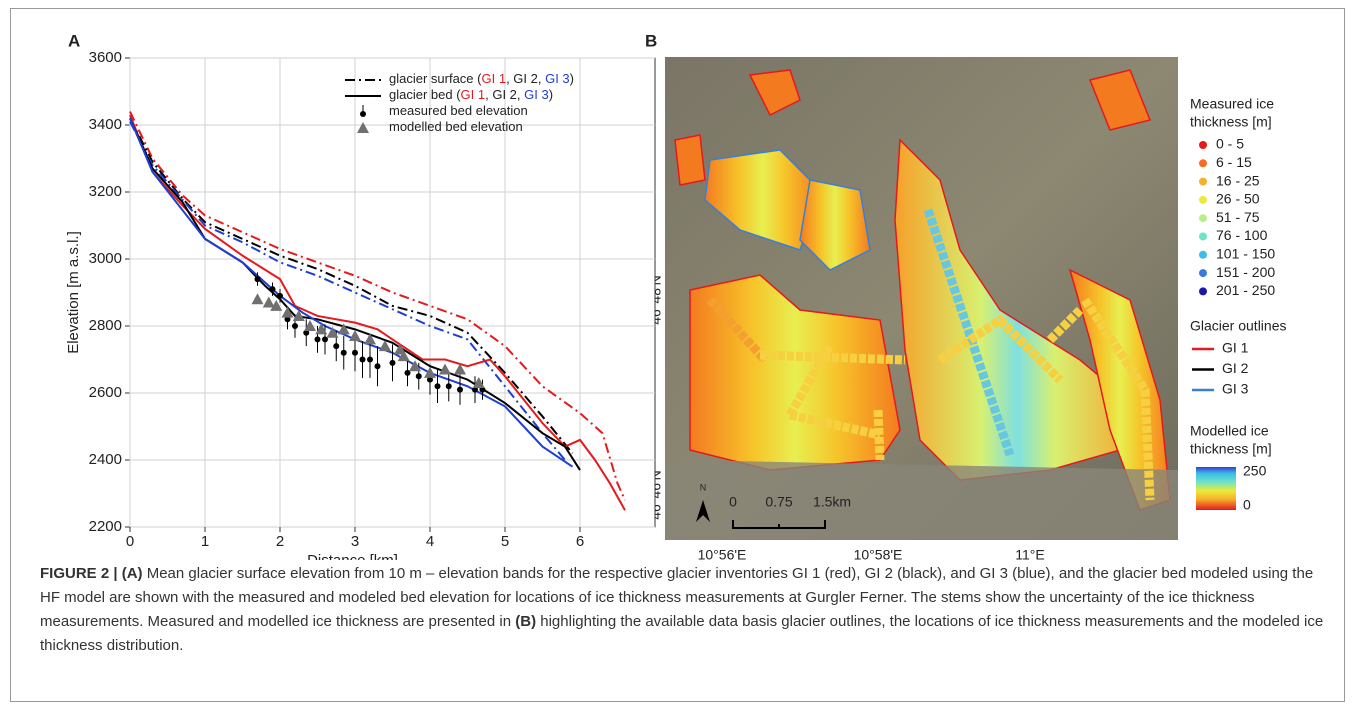 This screenshot has width=1357, height=713. I want to click on lon-label: 10°58'E, so click(878, 553).